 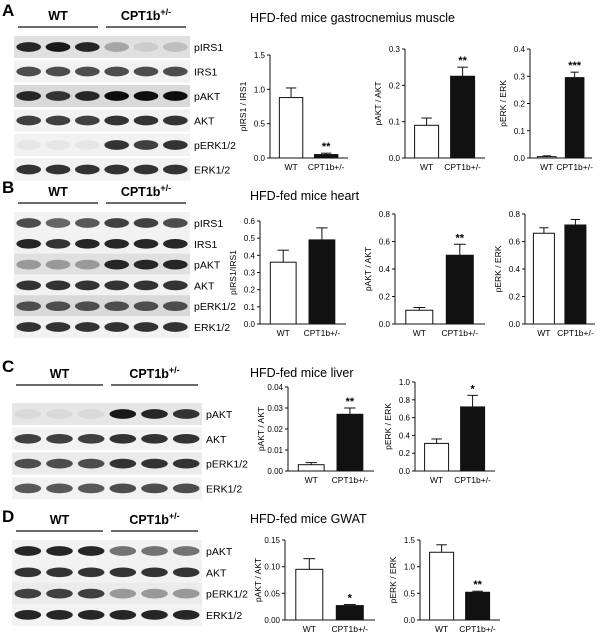 I want to click on band-label: pIRS1, so click(x=208, y=48).